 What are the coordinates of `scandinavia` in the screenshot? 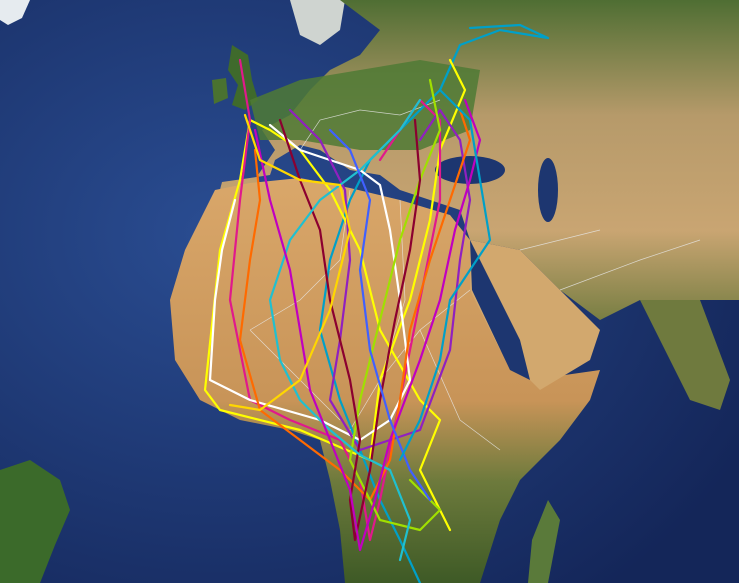 It's located at (317, 22).